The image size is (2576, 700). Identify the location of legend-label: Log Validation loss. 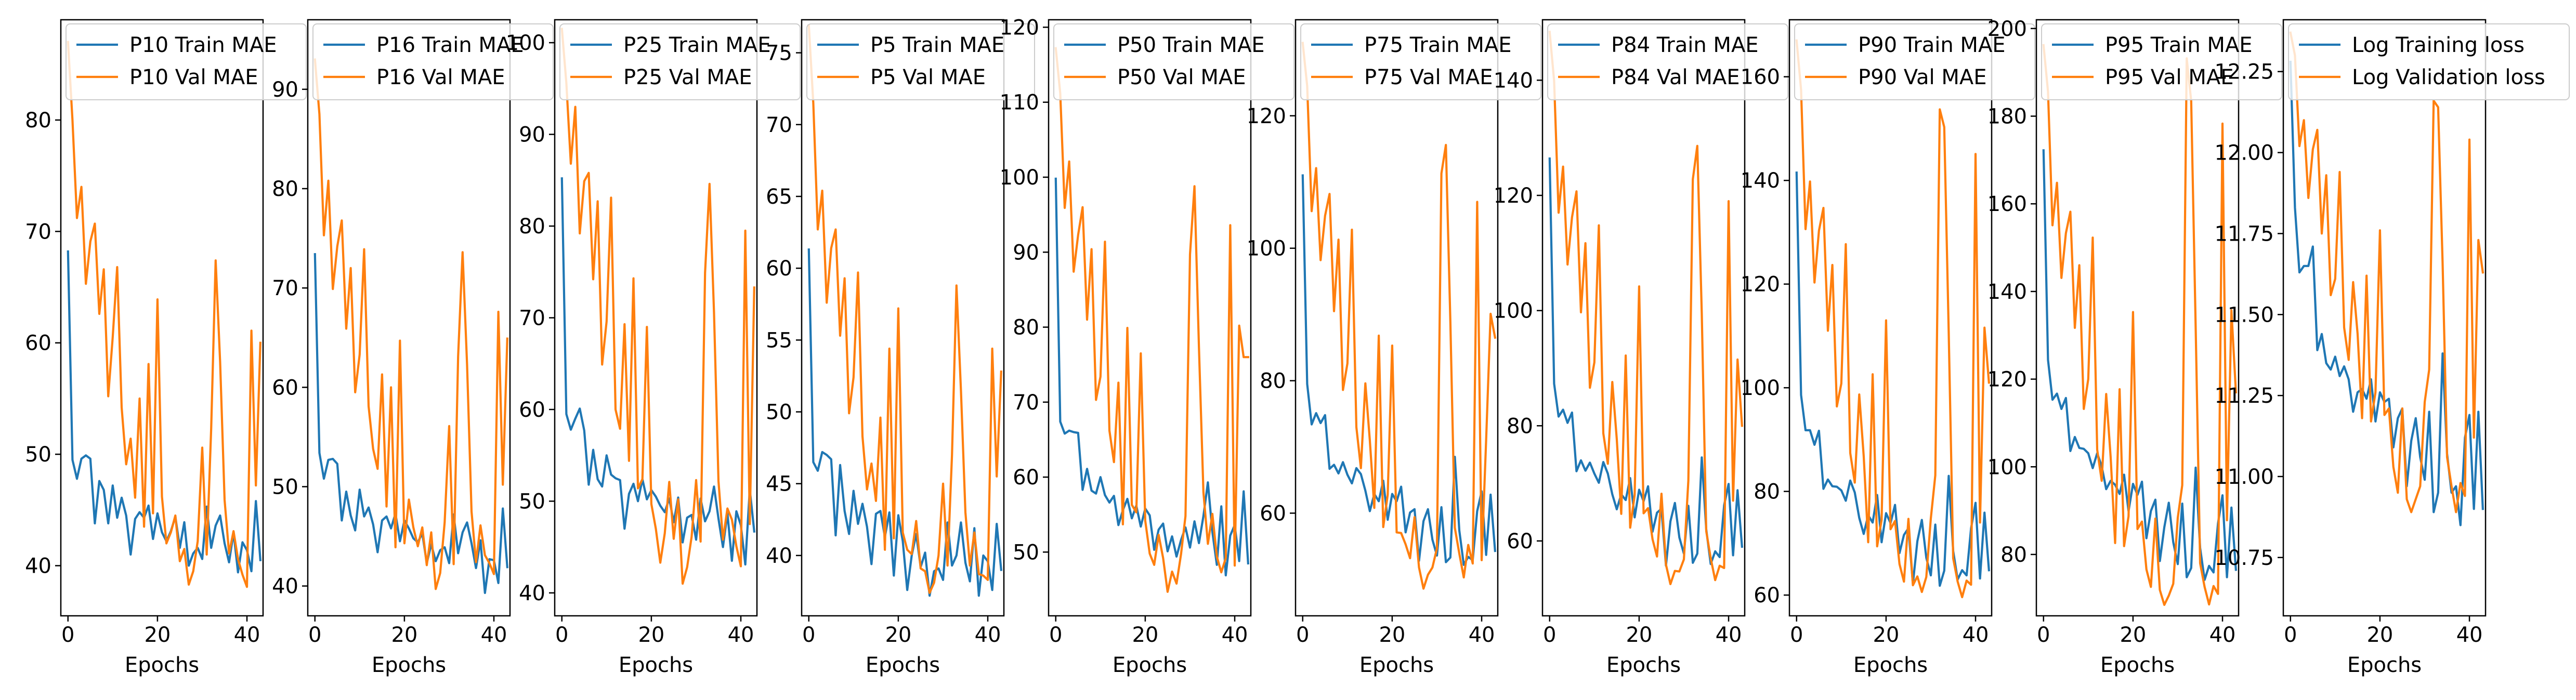
(2448, 77).